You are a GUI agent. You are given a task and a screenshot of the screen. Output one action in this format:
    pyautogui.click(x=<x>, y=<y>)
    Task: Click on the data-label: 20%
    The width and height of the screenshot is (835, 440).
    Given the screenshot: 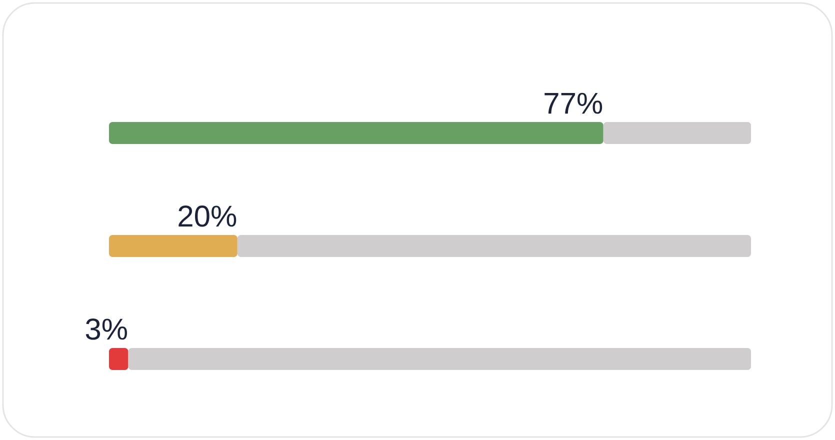 What is the action you would take?
    pyautogui.click(x=207, y=216)
    